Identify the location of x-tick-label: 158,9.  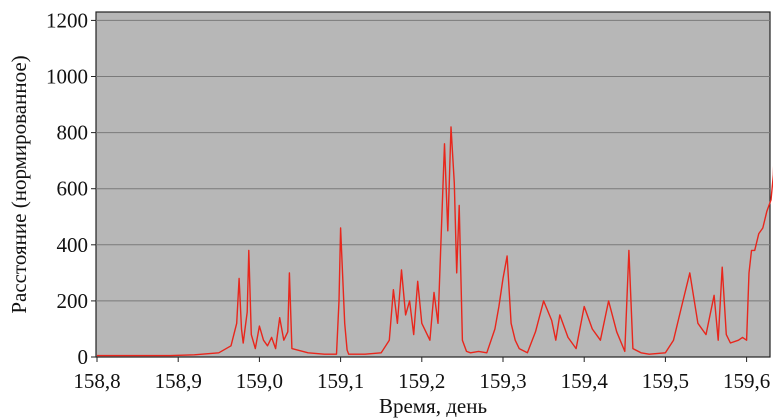
(178, 381).